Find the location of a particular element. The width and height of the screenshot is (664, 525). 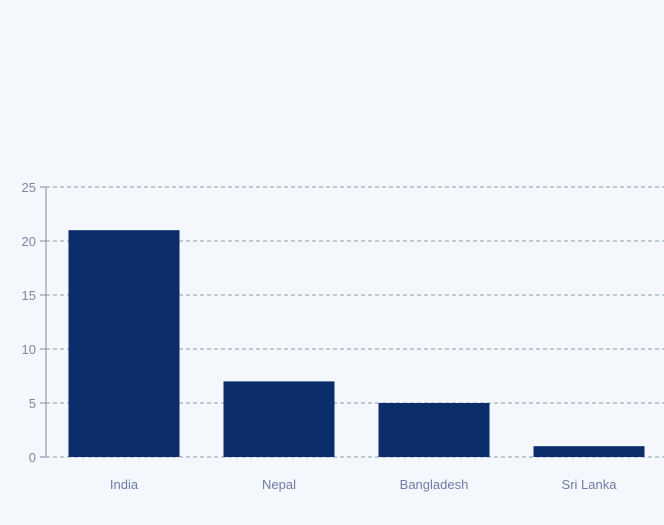

bar-bangladesh is located at coordinates (434, 430).